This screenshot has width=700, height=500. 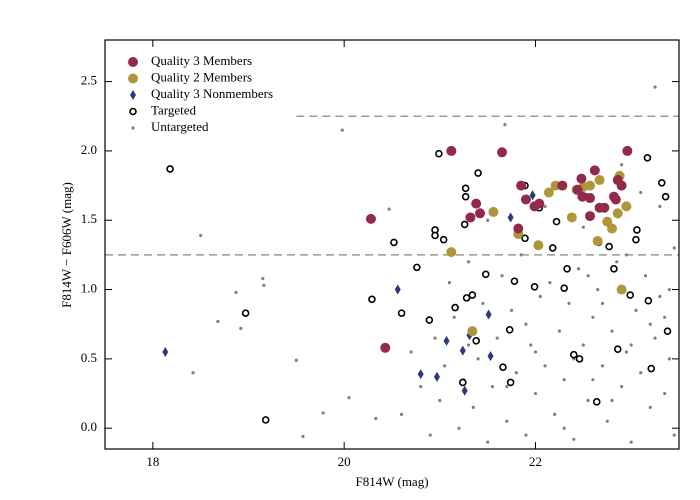 I want to click on x-tick-label: 22, so click(x=535, y=461).